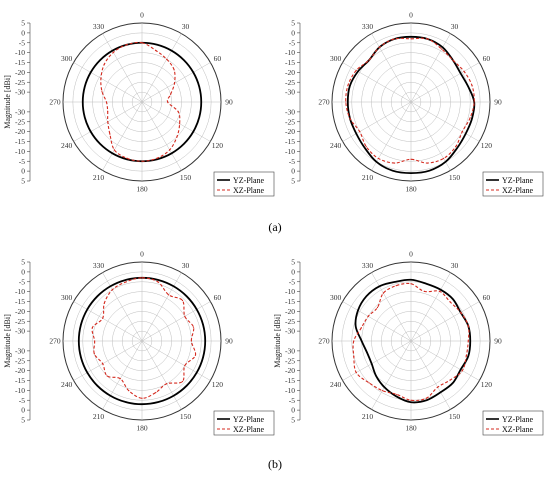  Describe the element at coordinates (275, 464) in the screenshot. I see `figure-label-b: (b)` at that location.